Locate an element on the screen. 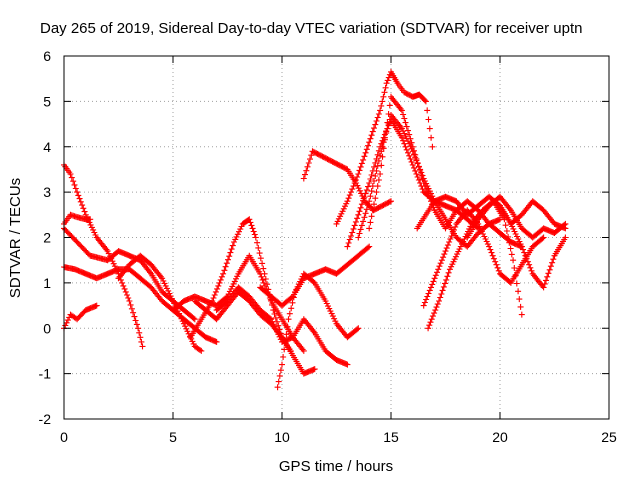 The width and height of the screenshot is (640, 480). y-tick-label: 3 is located at coordinates (47, 192).